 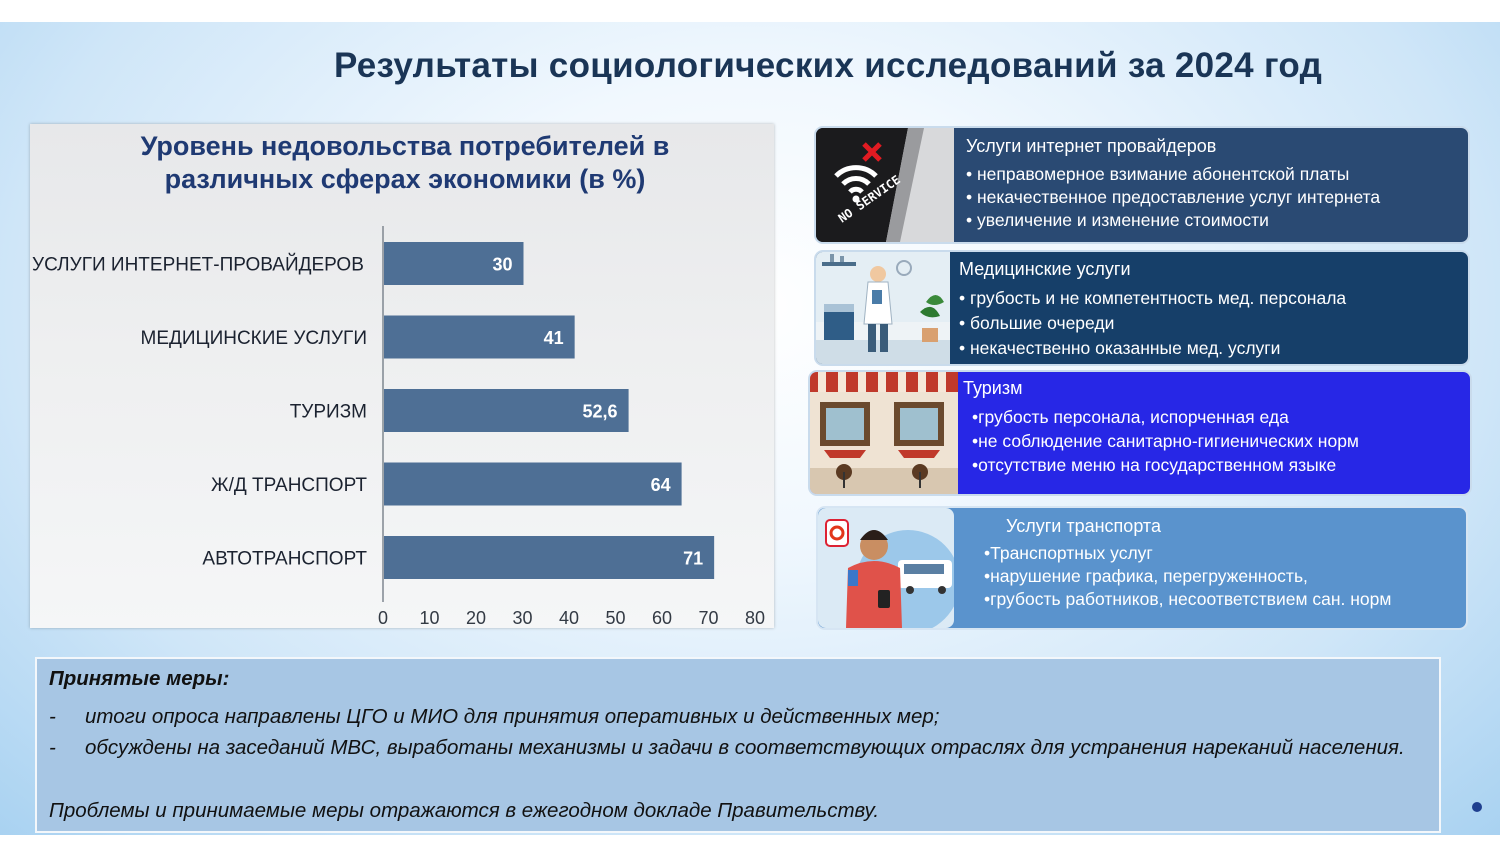 What do you see at coordinates (1146, 576) in the screenshot?
I see `card-transport-item: •нарушение графика, перегруженность,` at bounding box center [1146, 576].